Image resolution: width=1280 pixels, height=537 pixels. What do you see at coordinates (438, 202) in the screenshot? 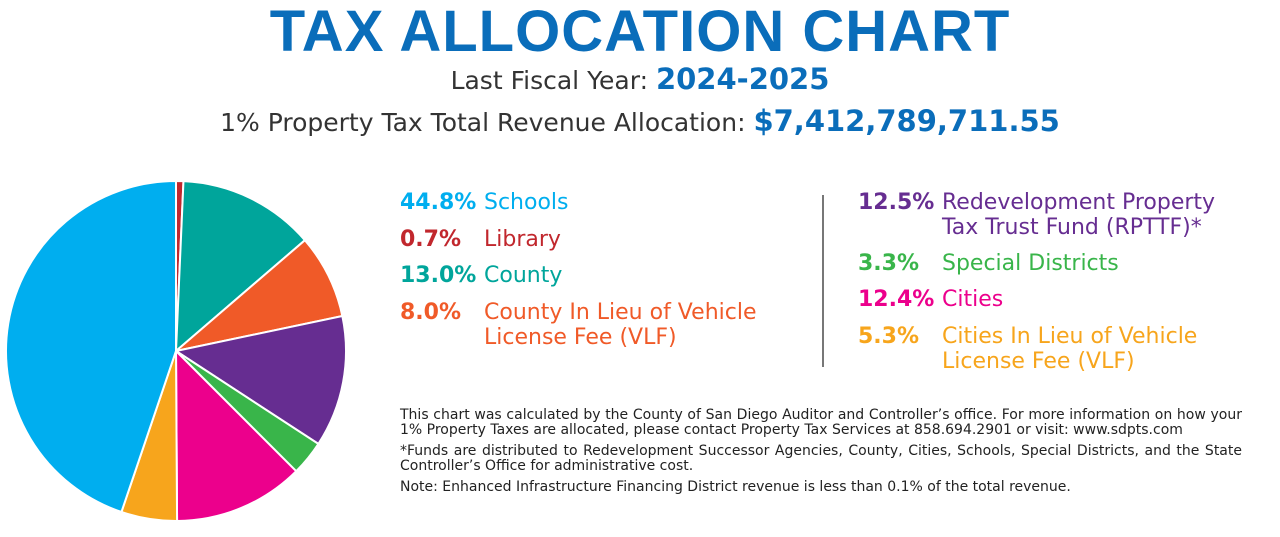
I see `legend-percent: 44.8%` at bounding box center [438, 202].